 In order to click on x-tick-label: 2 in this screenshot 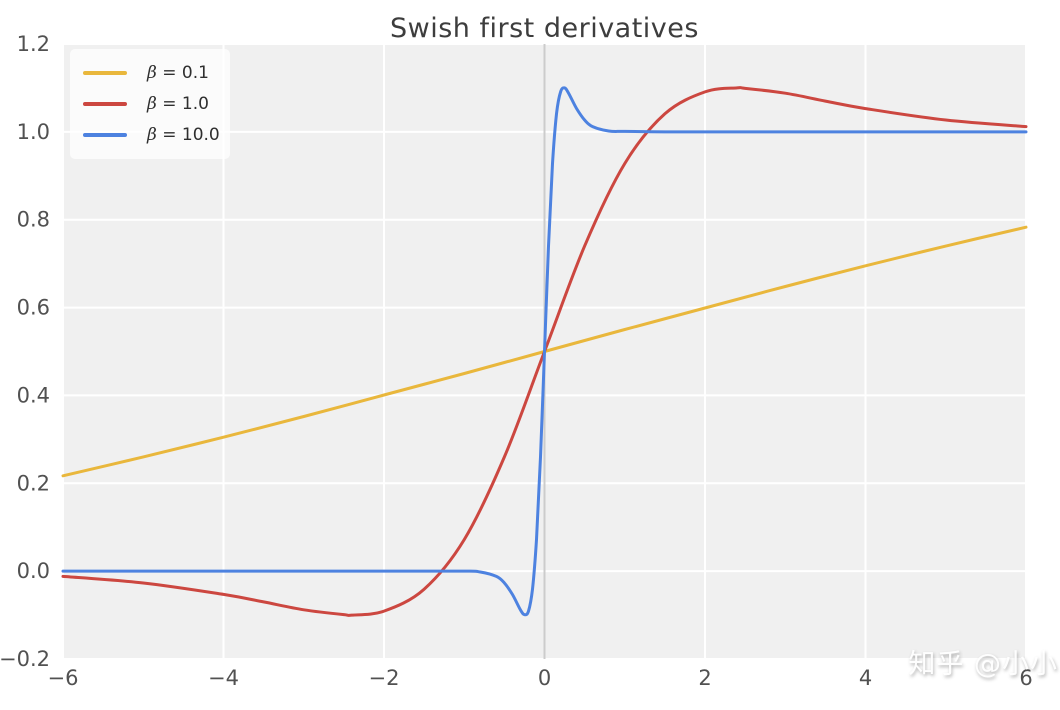, I will do `click(704, 678)`.